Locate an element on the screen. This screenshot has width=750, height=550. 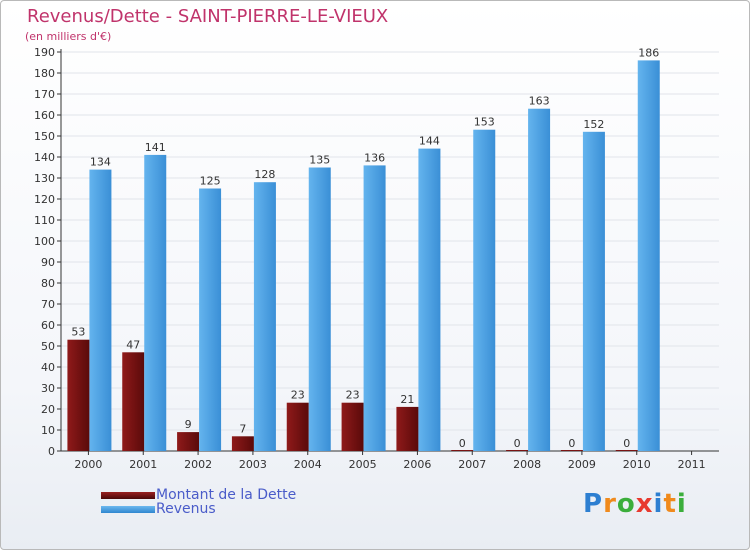
y-tick-label: 60 is located at coordinates (48, 325).